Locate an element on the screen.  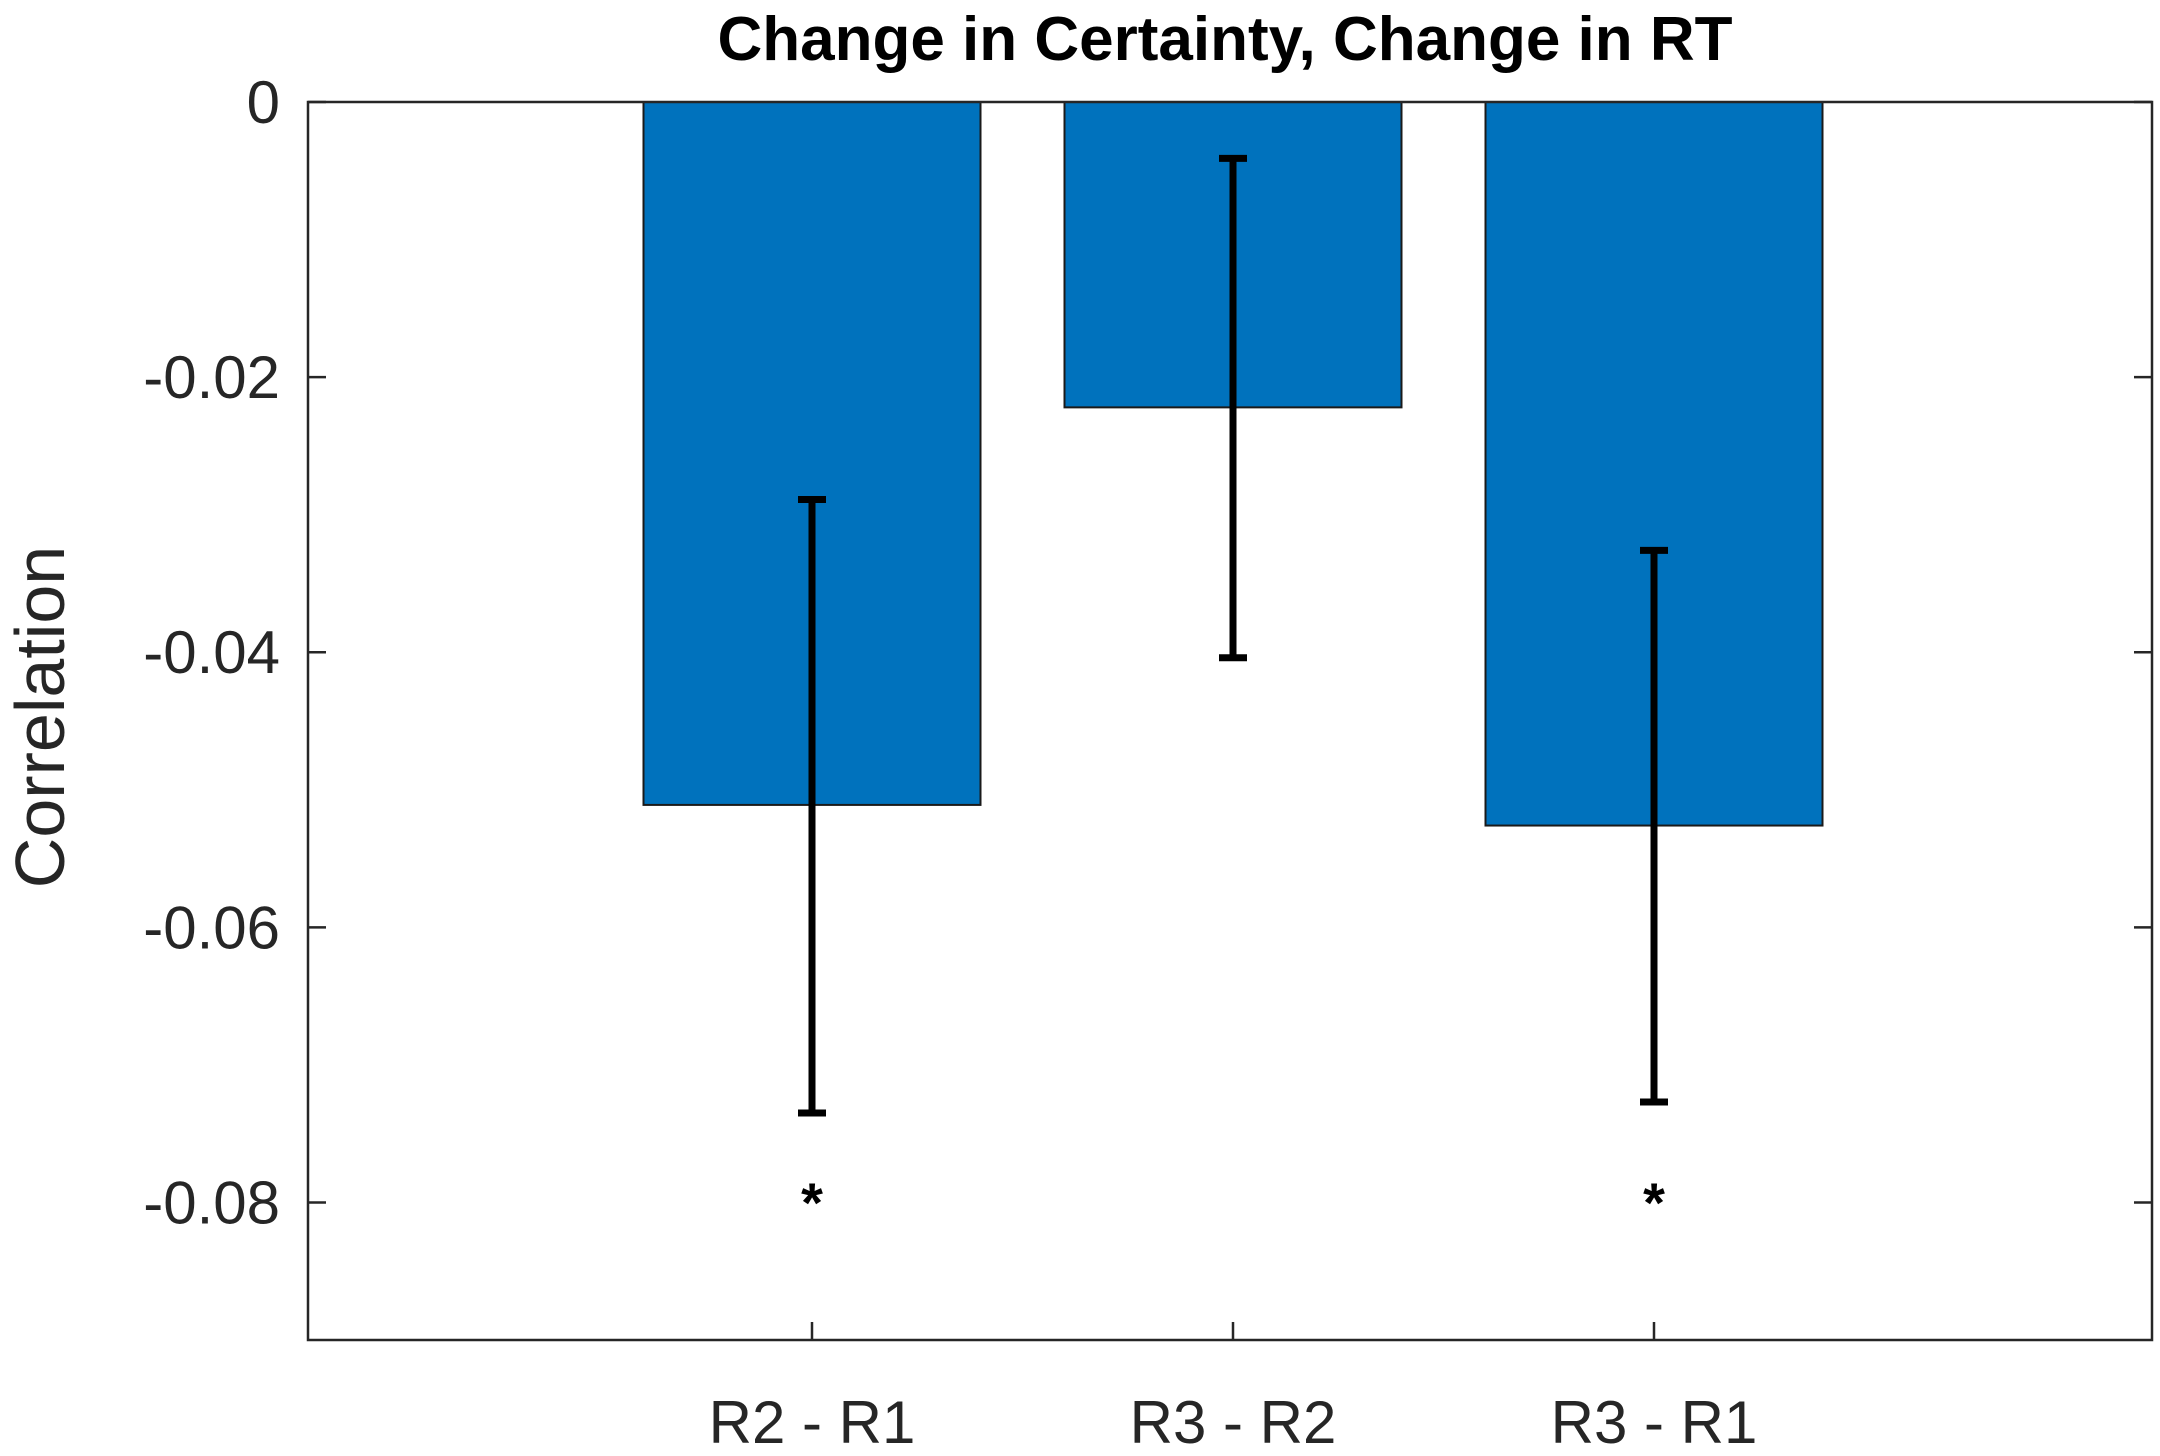
y-tick-label: -0.02 is located at coordinates (211, 377).